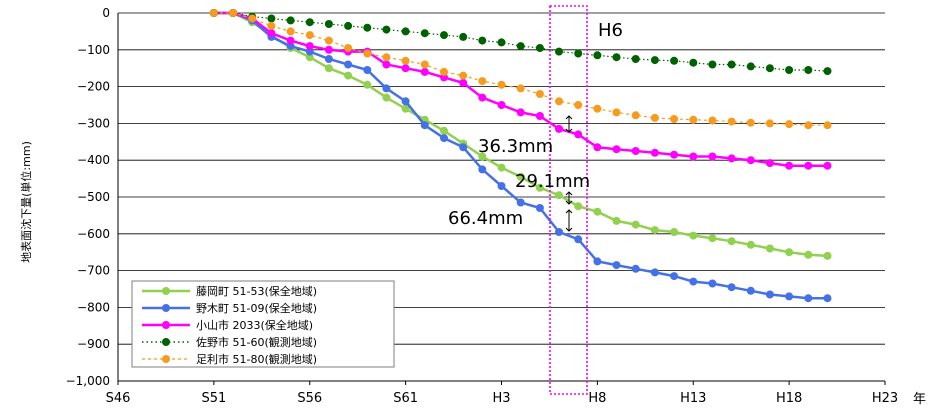  What do you see at coordinates (610, 30) in the screenshot?
I see `annotation-h6: H6` at bounding box center [610, 30].